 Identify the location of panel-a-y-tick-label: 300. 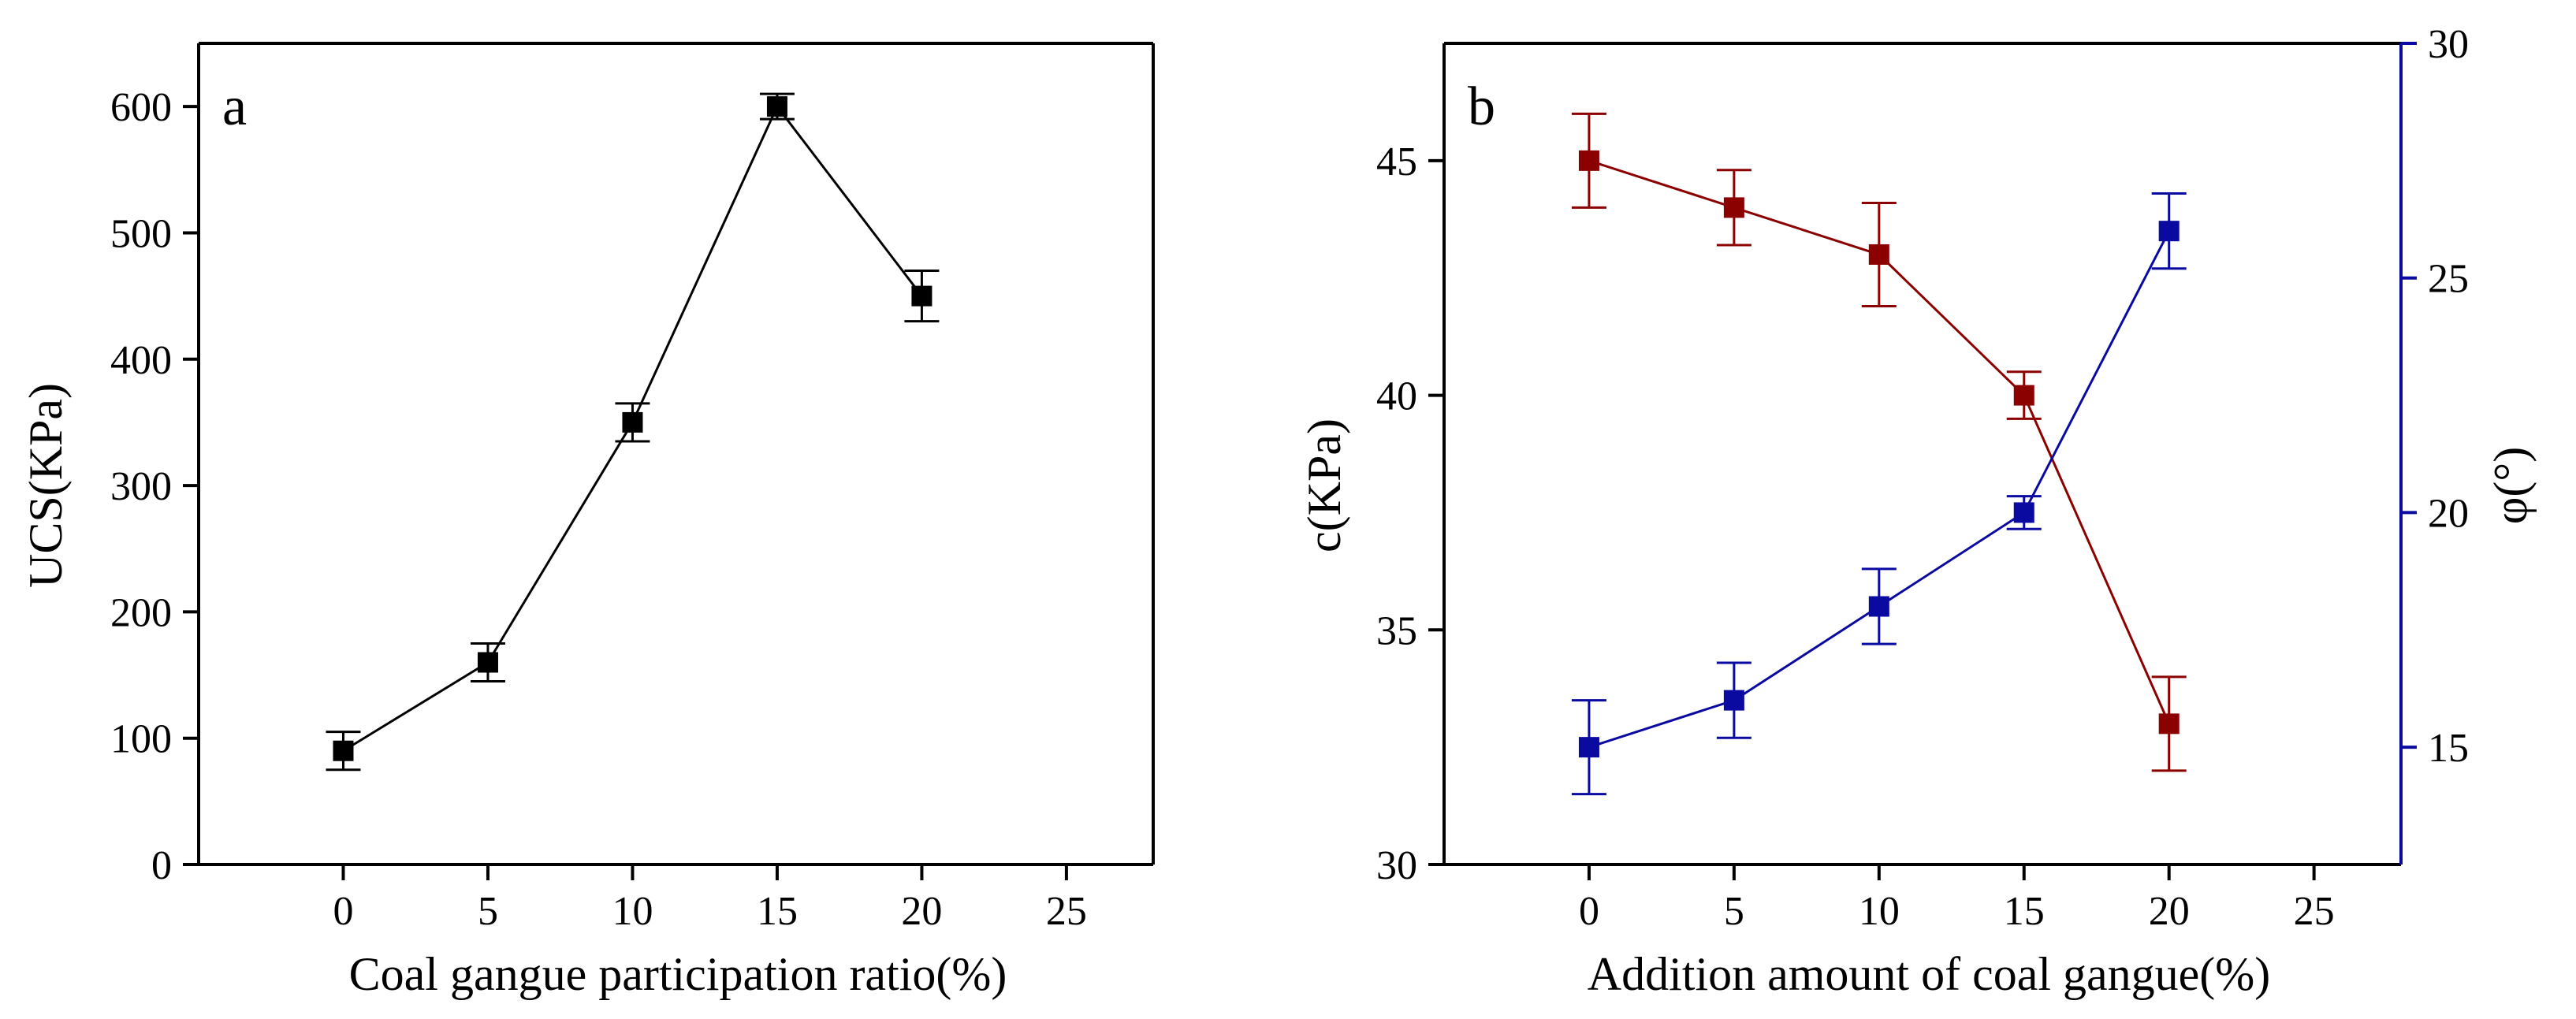
(141, 486).